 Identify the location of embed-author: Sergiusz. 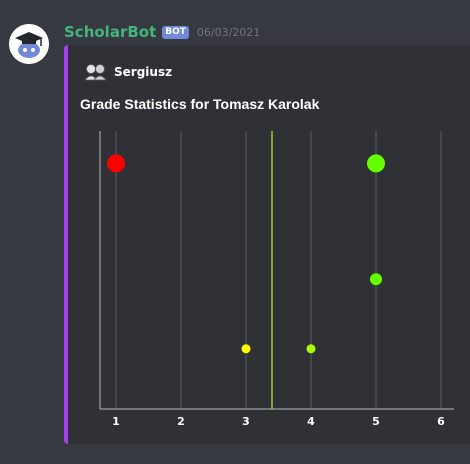
(128, 72).